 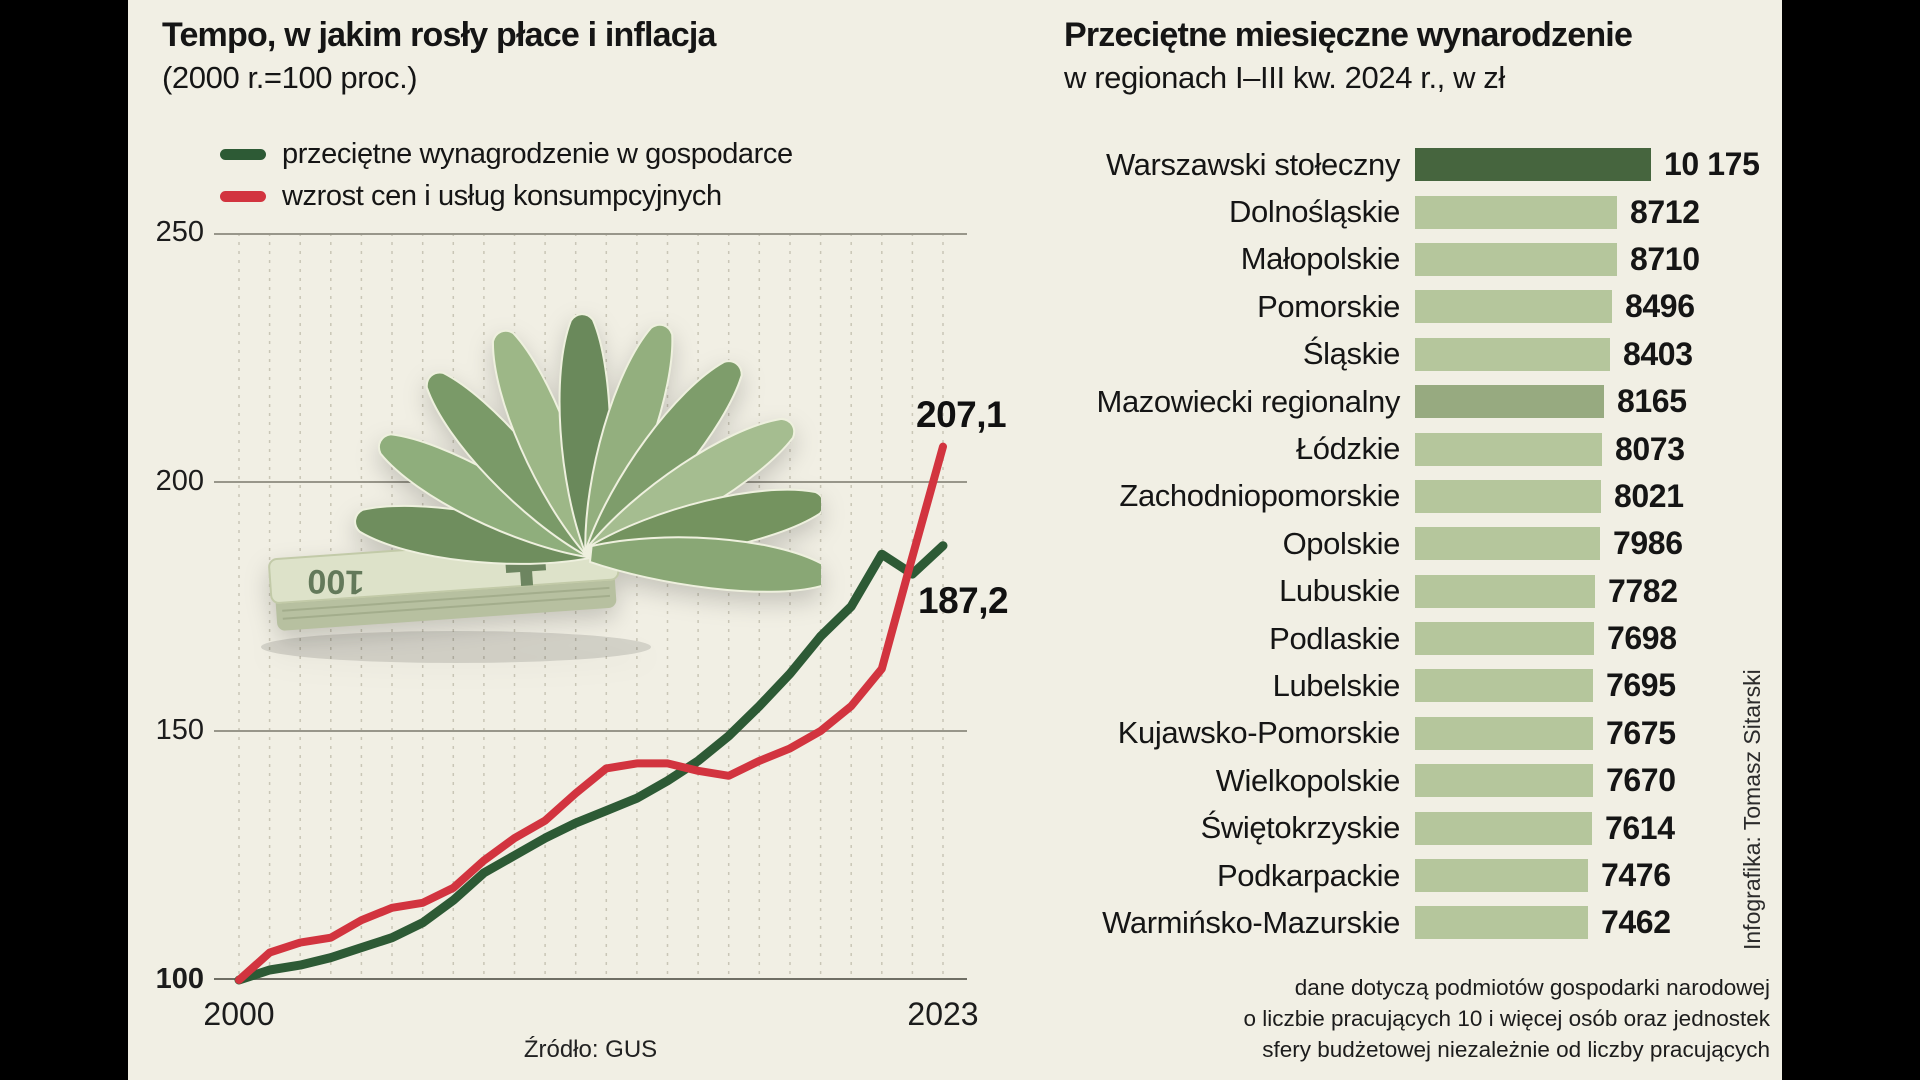 I want to click on bar-row: Zachodniopomorskie 8021, so click(x=1416, y=496).